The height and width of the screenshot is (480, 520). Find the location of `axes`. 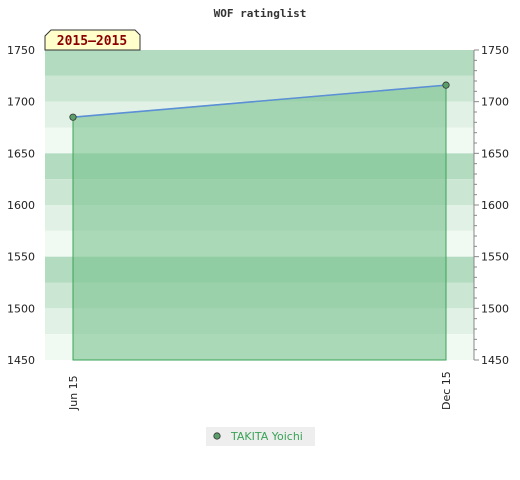

axes is located at coordinates (476, 205).